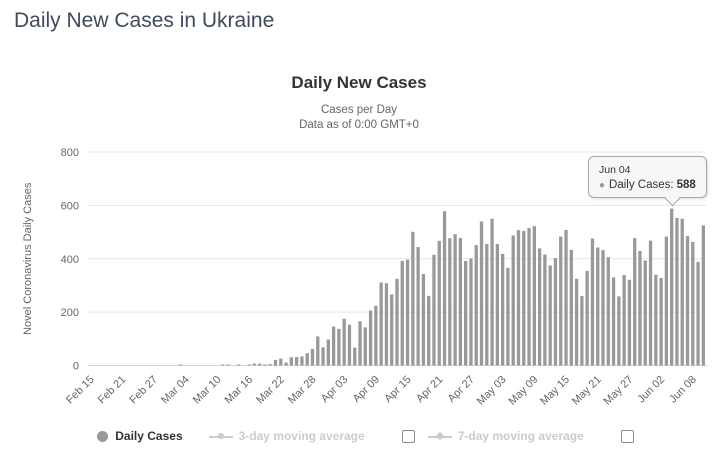 The width and height of the screenshot is (718, 454). What do you see at coordinates (333, 346) in the screenshot?
I see `bar-Apr 01` at bounding box center [333, 346].